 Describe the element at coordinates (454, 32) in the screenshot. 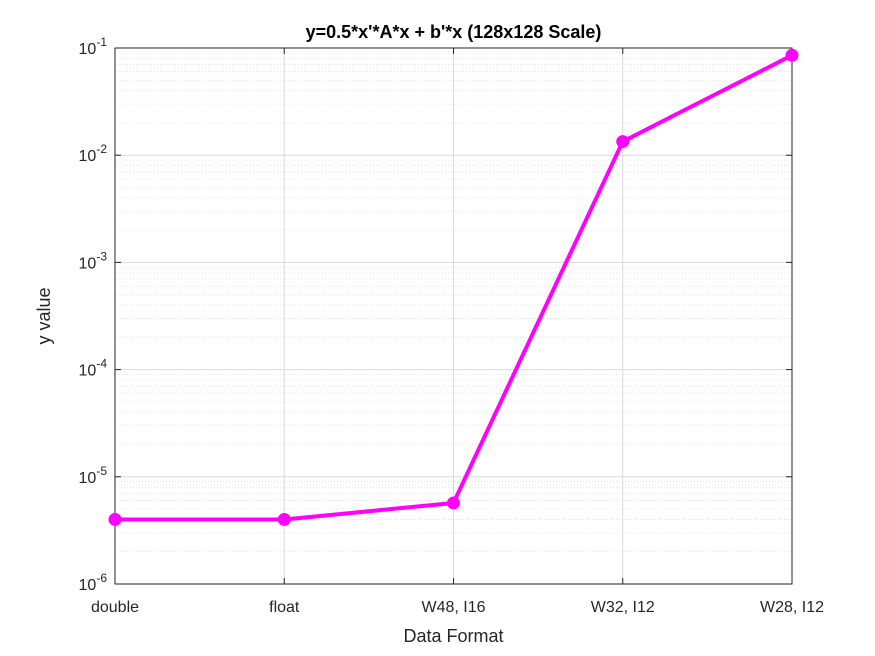

I see `chart-title: y=0.5*x'*A*x + b'*x (128x128 Scale)` at that location.